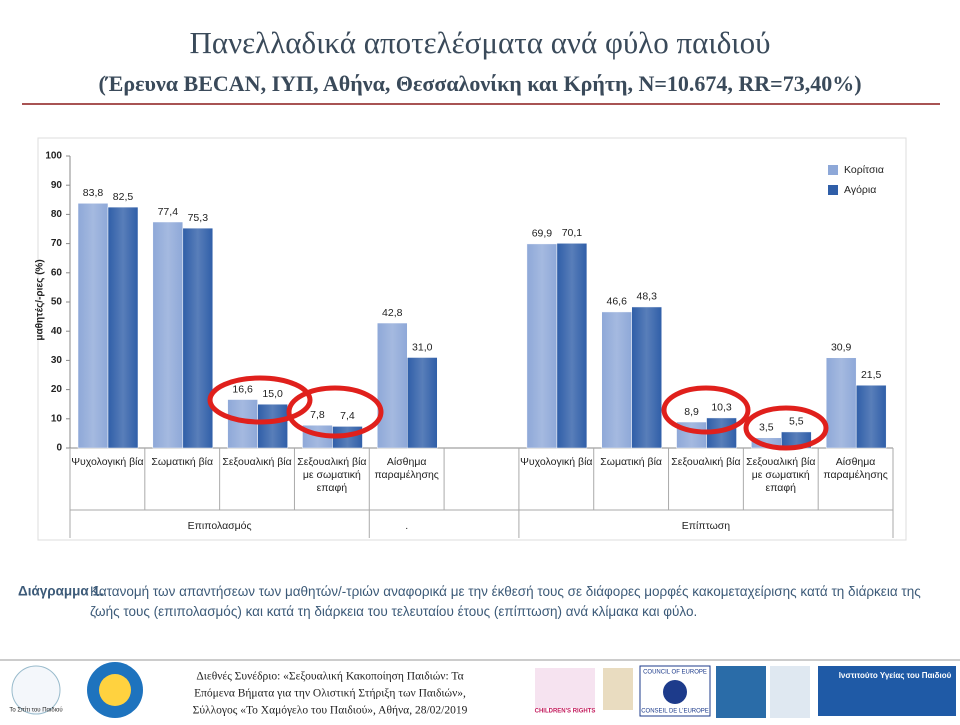  Describe the element at coordinates (53, 156) in the screenshot. I see `y-tick-label: 100` at that location.